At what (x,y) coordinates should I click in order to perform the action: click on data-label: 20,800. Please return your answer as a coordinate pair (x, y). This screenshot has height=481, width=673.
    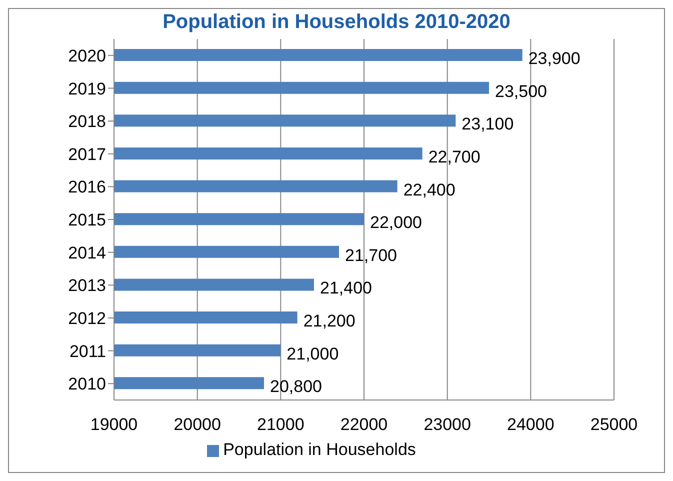
    Looking at the image, I should click on (296, 386).